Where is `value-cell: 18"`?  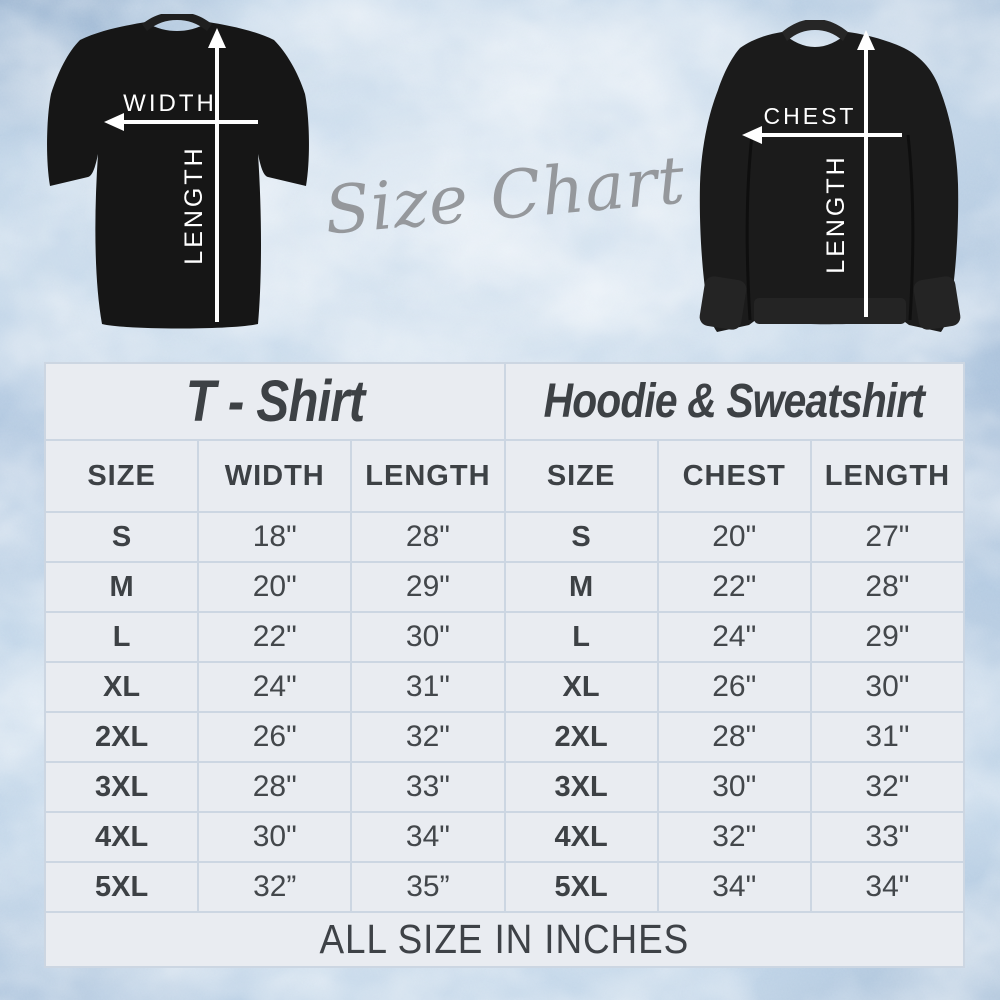 value-cell: 18" is located at coordinates (275, 537).